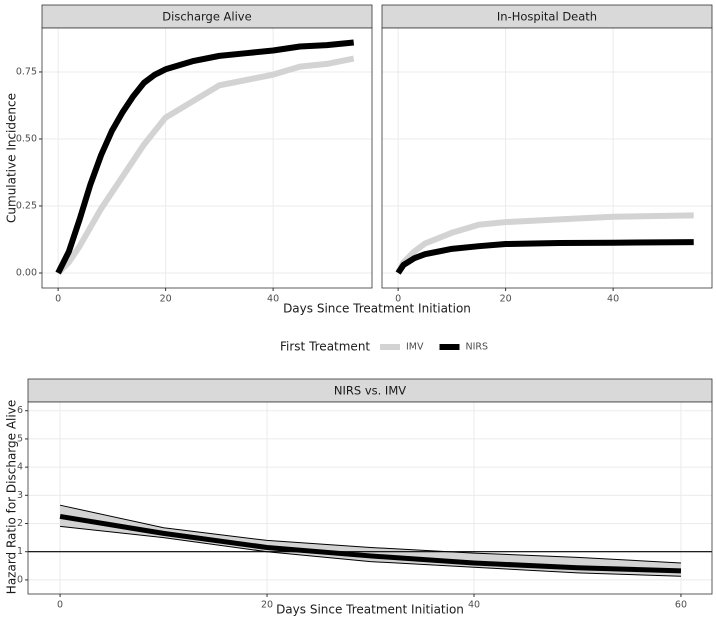 This screenshot has width=716, height=625. What do you see at coordinates (20, 523) in the screenshot?
I see `y-tick-label: 2` at bounding box center [20, 523].